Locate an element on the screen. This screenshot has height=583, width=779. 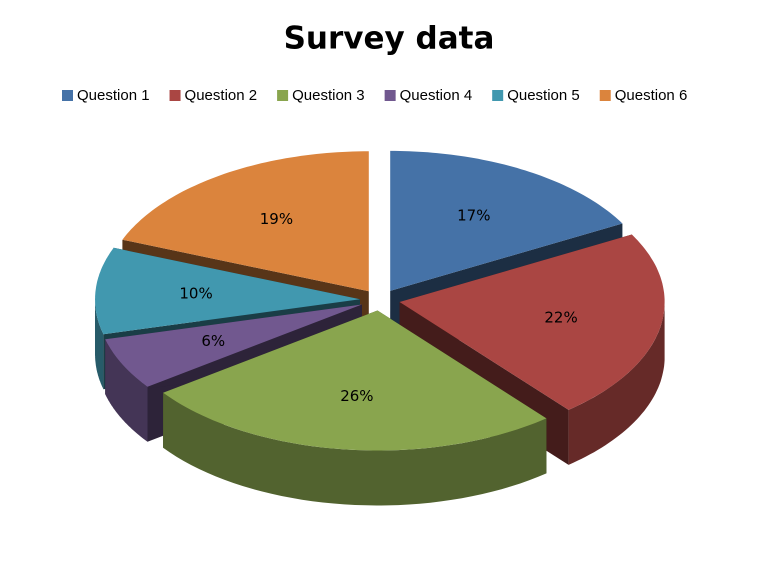
data-label: 17% is located at coordinates (473, 216).